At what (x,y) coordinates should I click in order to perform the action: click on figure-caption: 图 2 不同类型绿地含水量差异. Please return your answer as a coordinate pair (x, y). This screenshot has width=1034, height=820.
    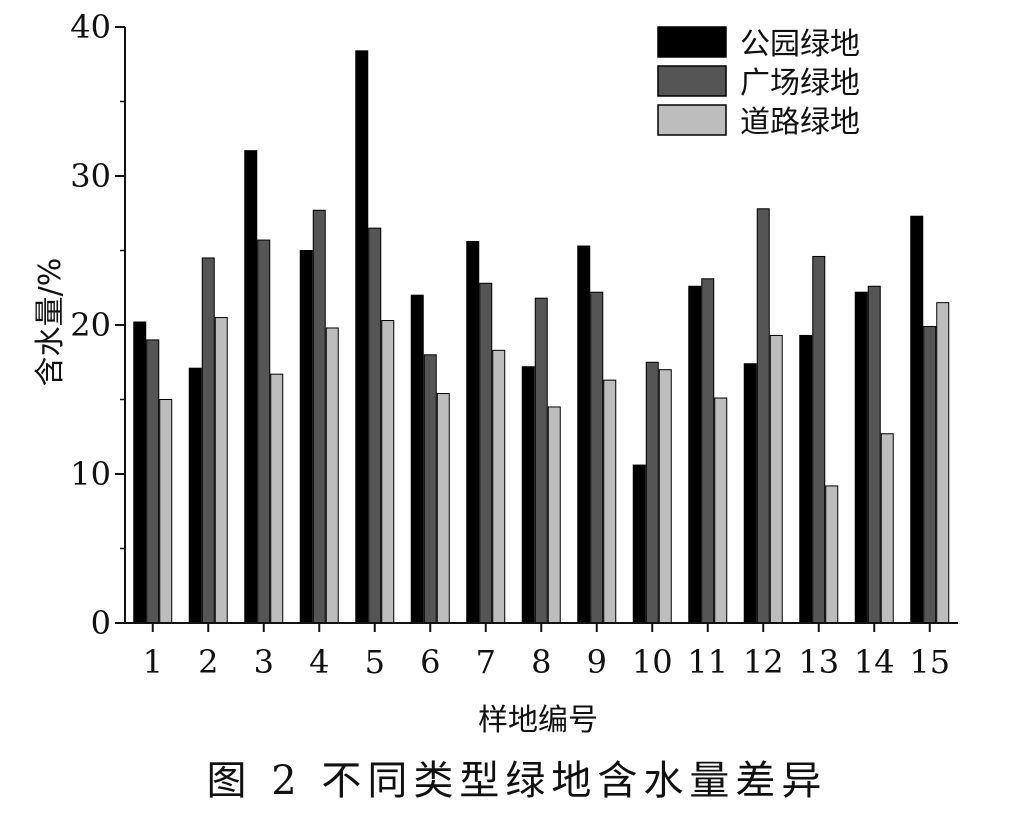
    Looking at the image, I should click on (517, 781).